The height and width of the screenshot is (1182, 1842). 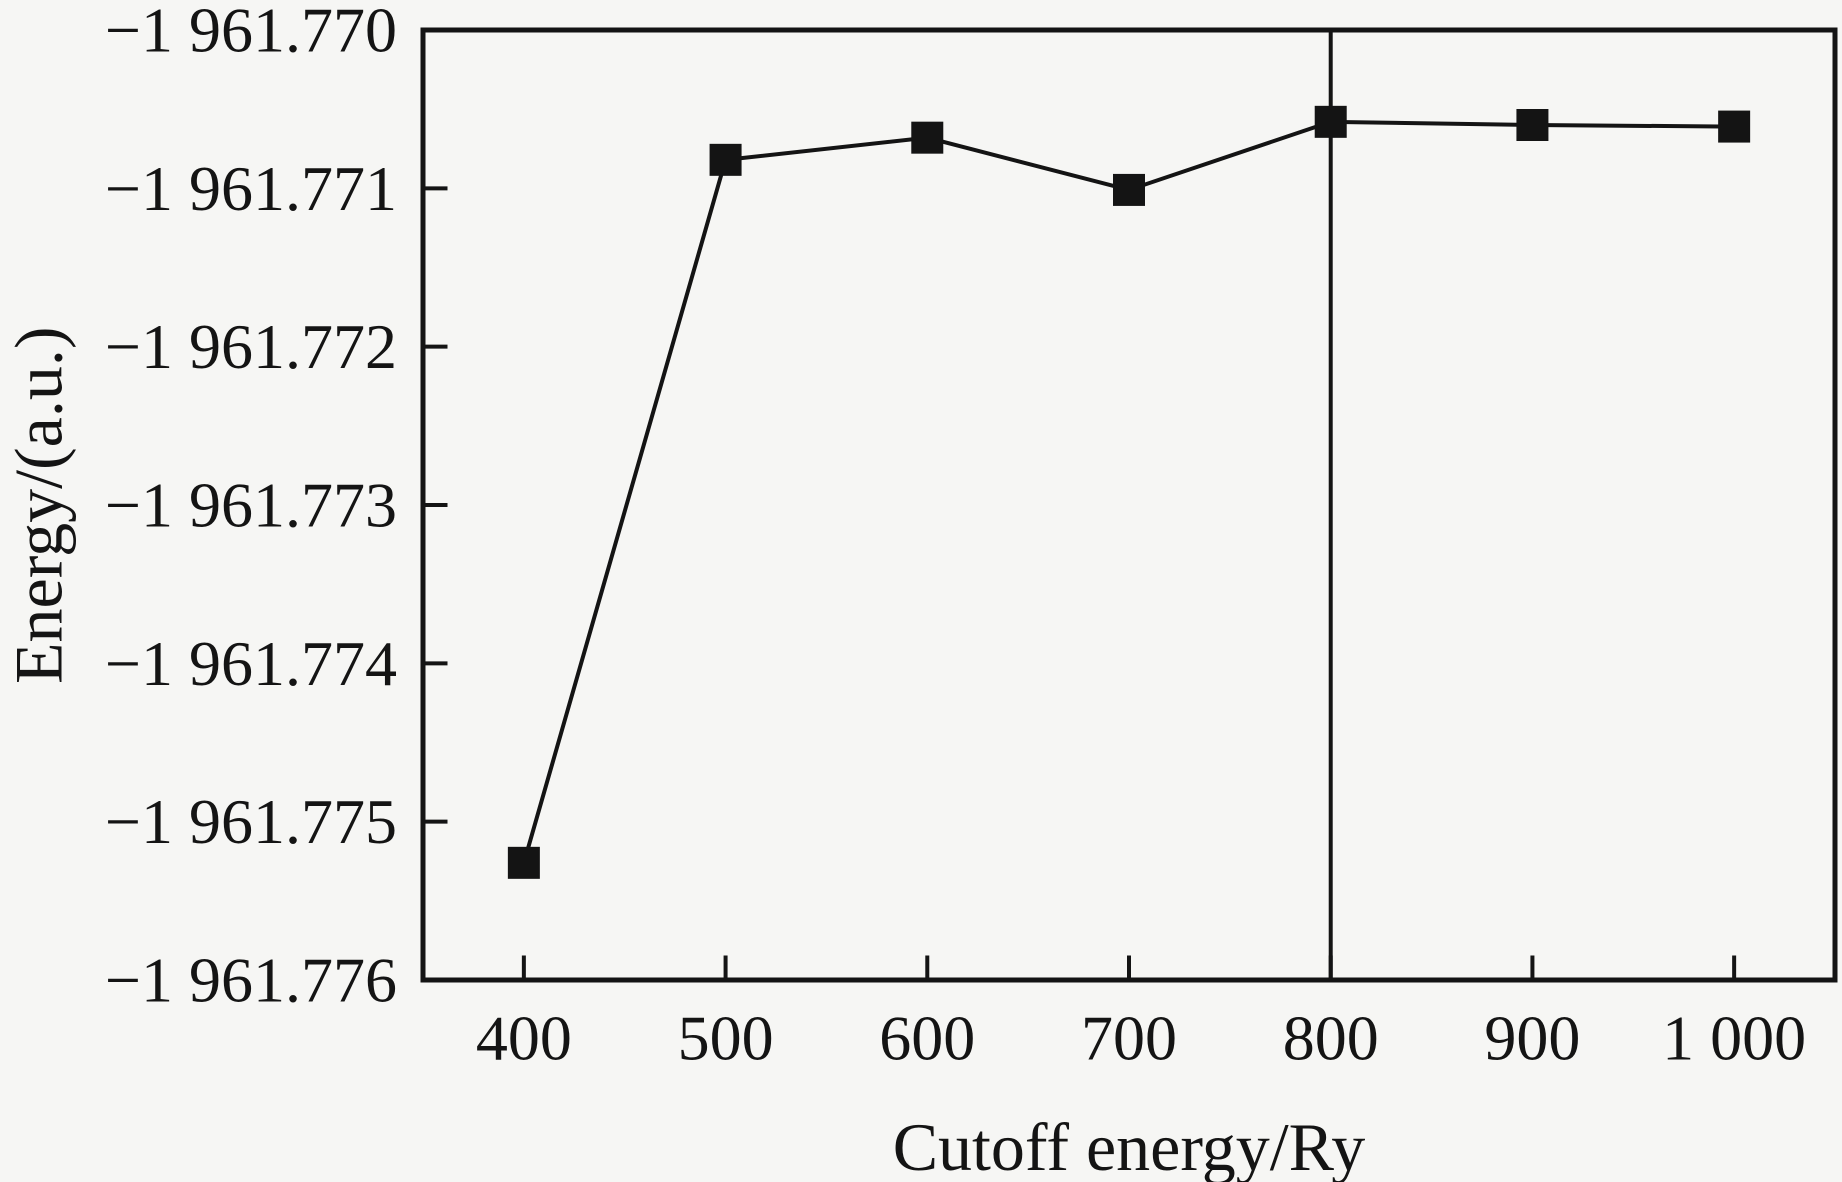 I want to click on x-tick-label: 1 000, so click(x=1734, y=1038).